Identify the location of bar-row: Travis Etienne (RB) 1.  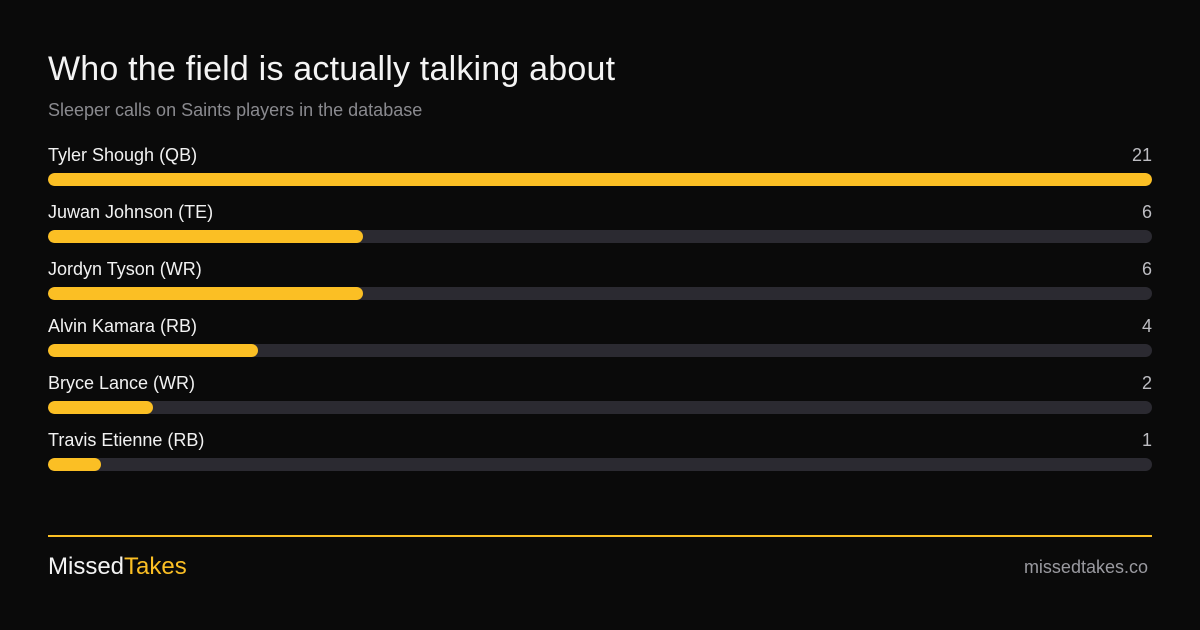
(600, 457).